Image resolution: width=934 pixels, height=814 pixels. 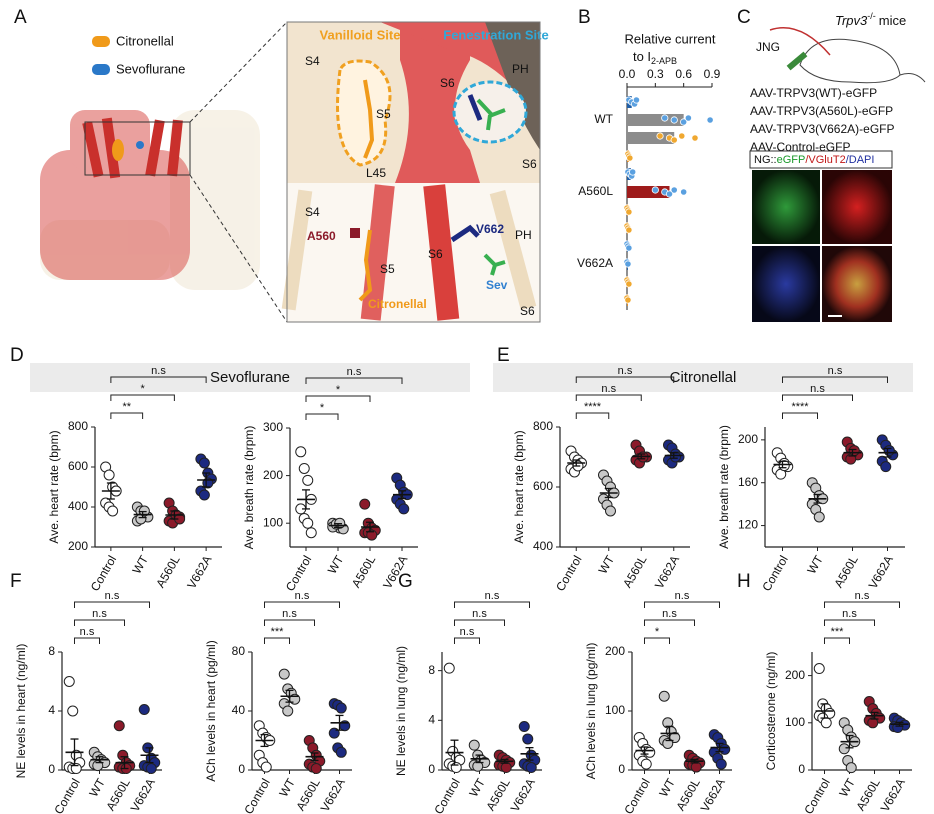 I want to click on ligand, so click(x=494, y=264).